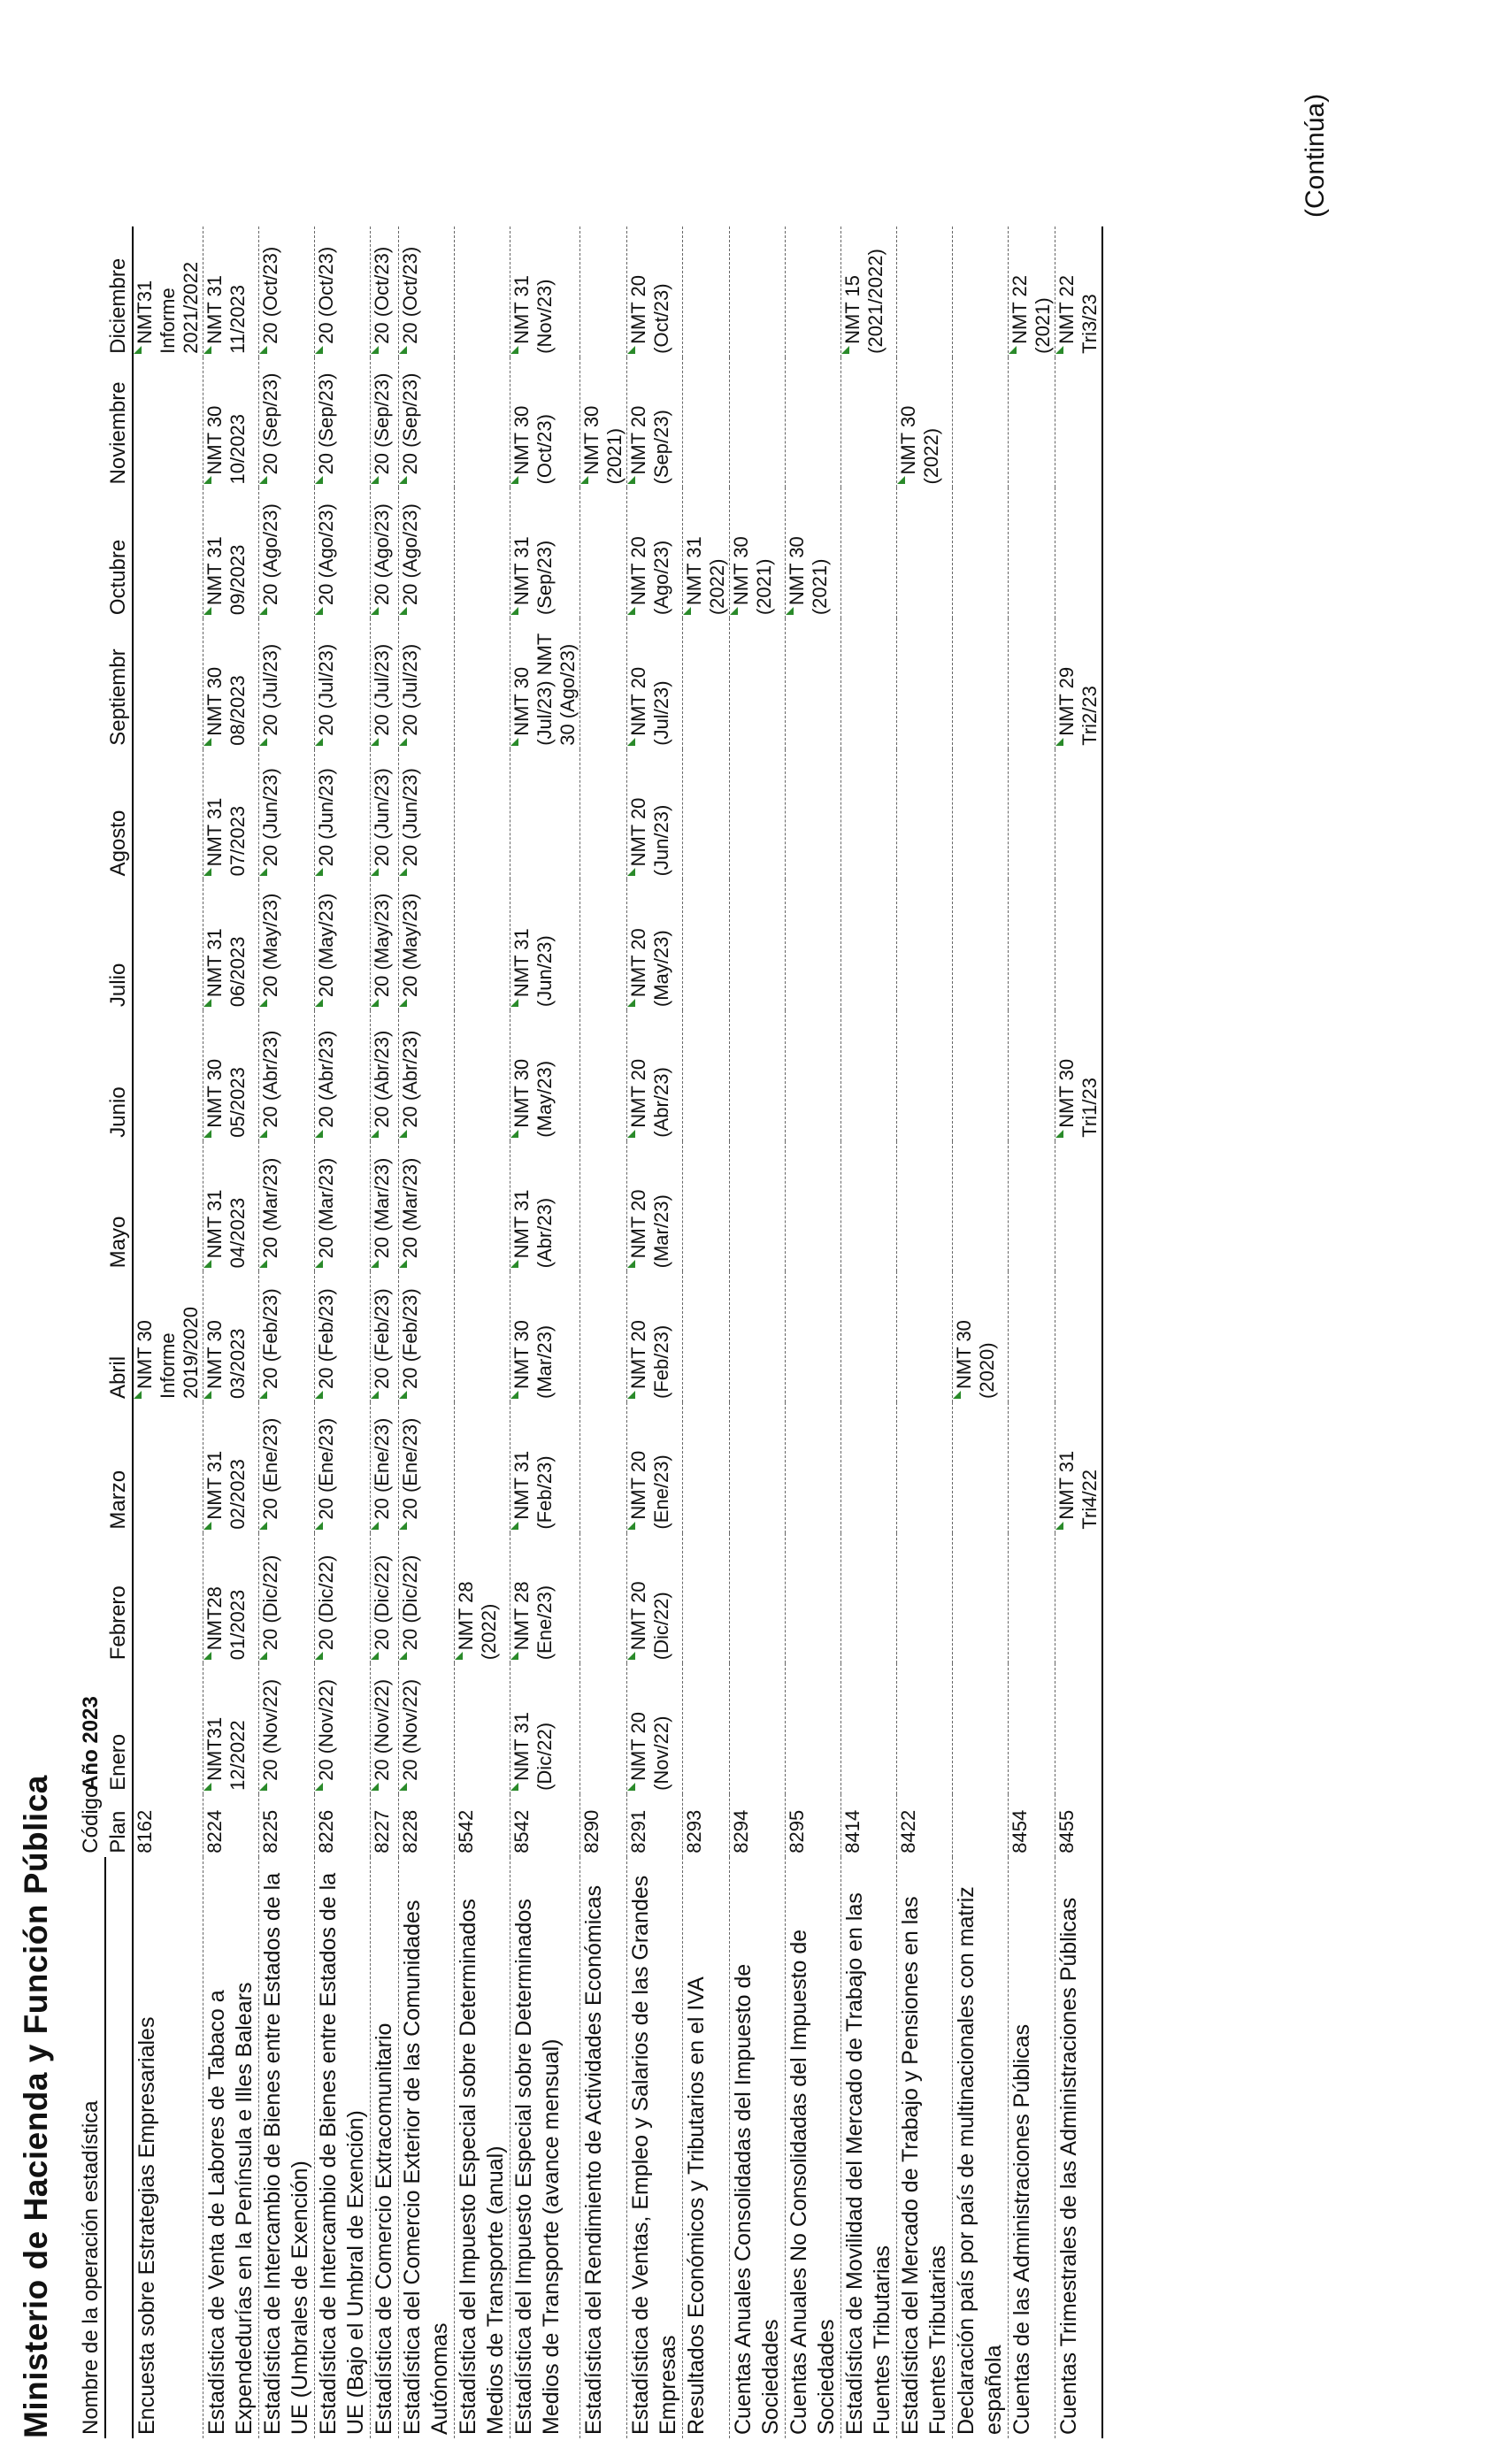 The image size is (1512, 2456). Describe the element at coordinates (119, 553) in the screenshot. I see `header-month: Octubre` at that location.